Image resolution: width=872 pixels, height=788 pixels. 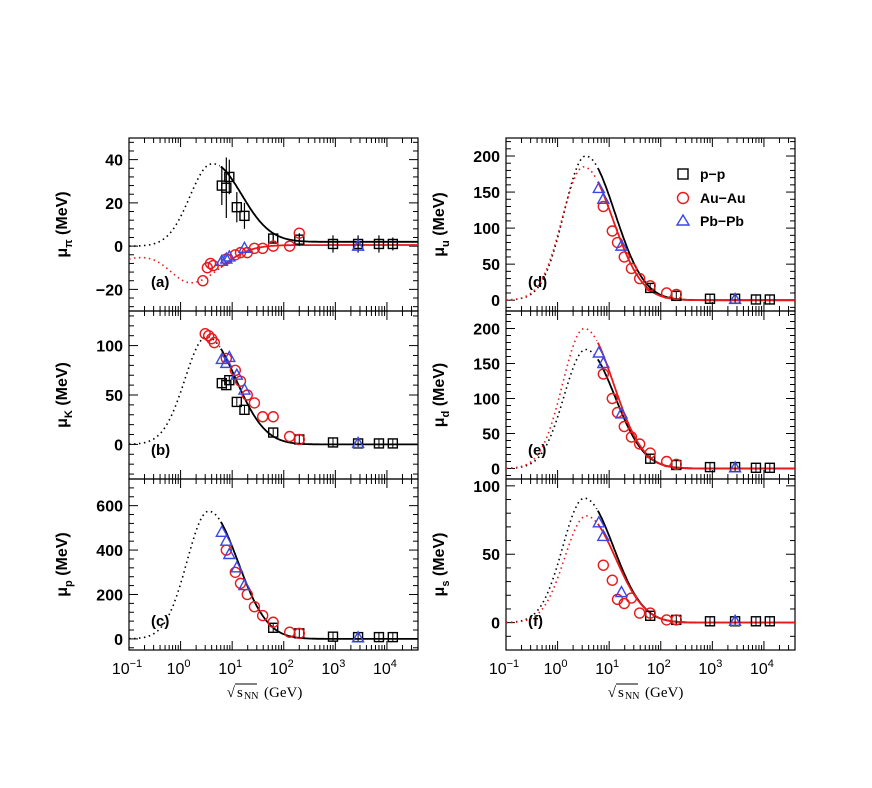 What do you see at coordinates (109, 507) in the screenshot?
I see `y-tick-label: 600` at bounding box center [109, 507].